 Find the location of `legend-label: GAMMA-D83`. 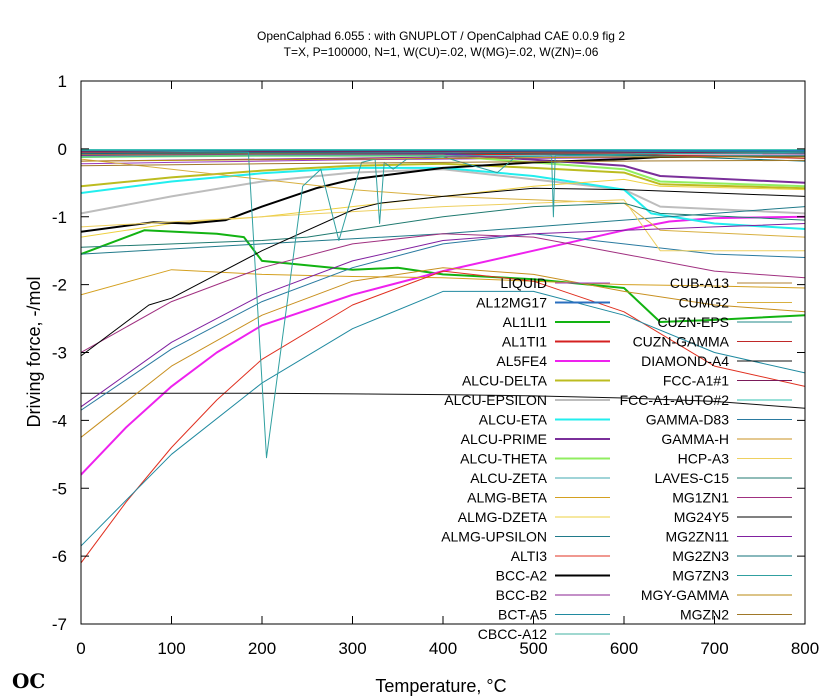

legend-label: GAMMA-D83 is located at coordinates (687, 420).